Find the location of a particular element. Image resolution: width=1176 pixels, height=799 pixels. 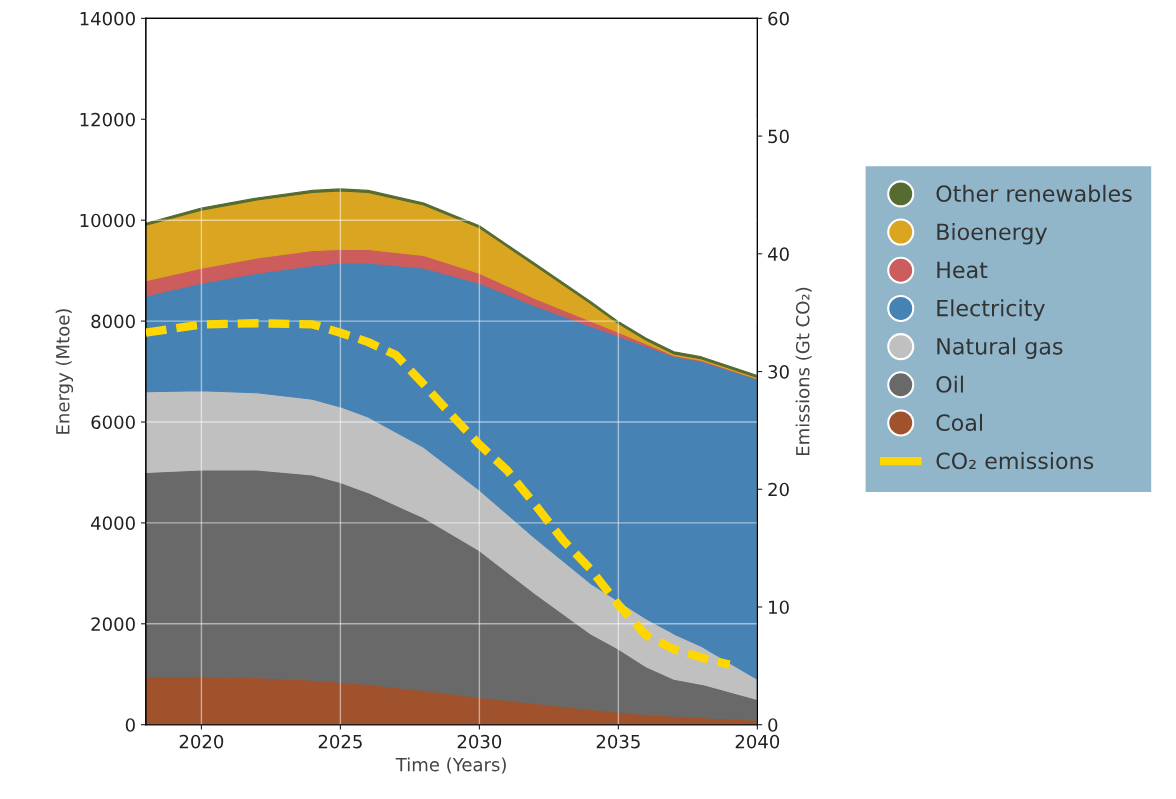

legend-label: CO₂ emissions is located at coordinates (1015, 461).